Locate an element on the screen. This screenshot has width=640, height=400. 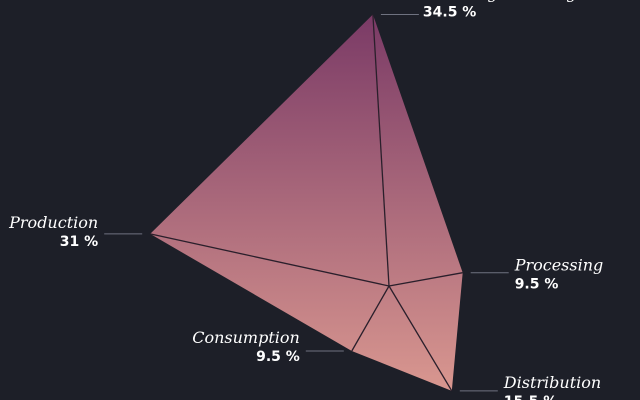
value-label: 15.5 % is located at coordinates (530, 397).